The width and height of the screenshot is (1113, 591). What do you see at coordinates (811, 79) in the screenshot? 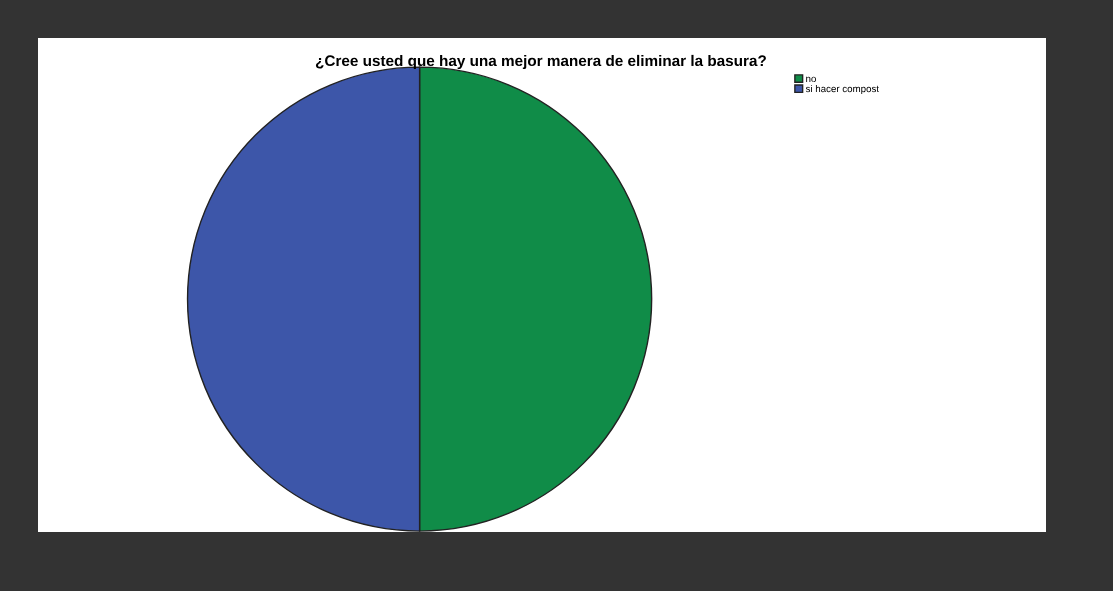
I see `legend-label: no` at bounding box center [811, 79].